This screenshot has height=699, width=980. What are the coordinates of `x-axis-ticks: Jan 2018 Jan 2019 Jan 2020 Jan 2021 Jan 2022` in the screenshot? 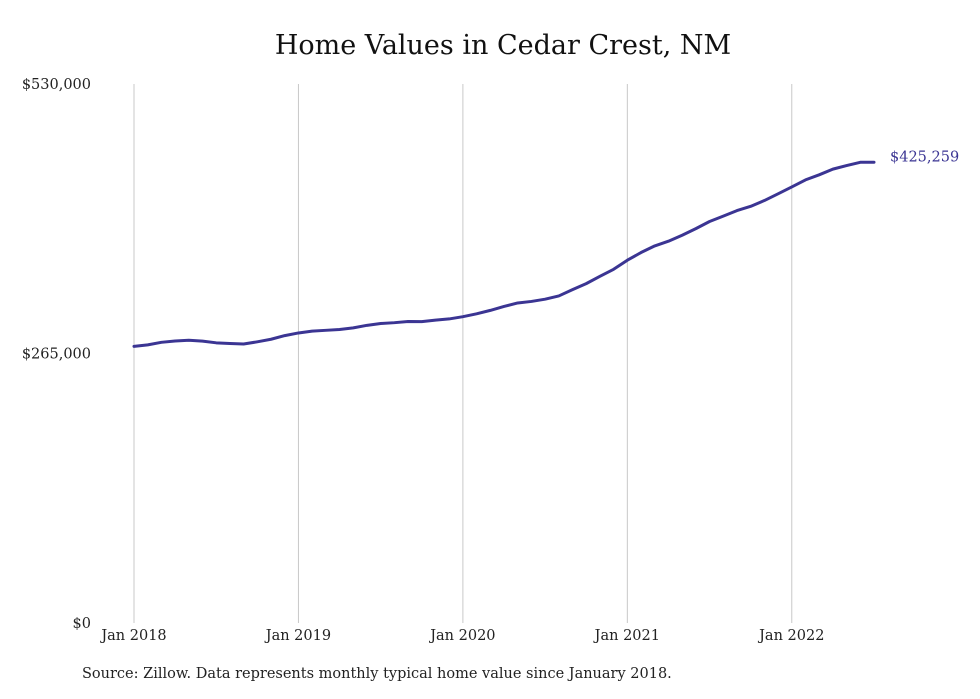 It's located at (461, 636).